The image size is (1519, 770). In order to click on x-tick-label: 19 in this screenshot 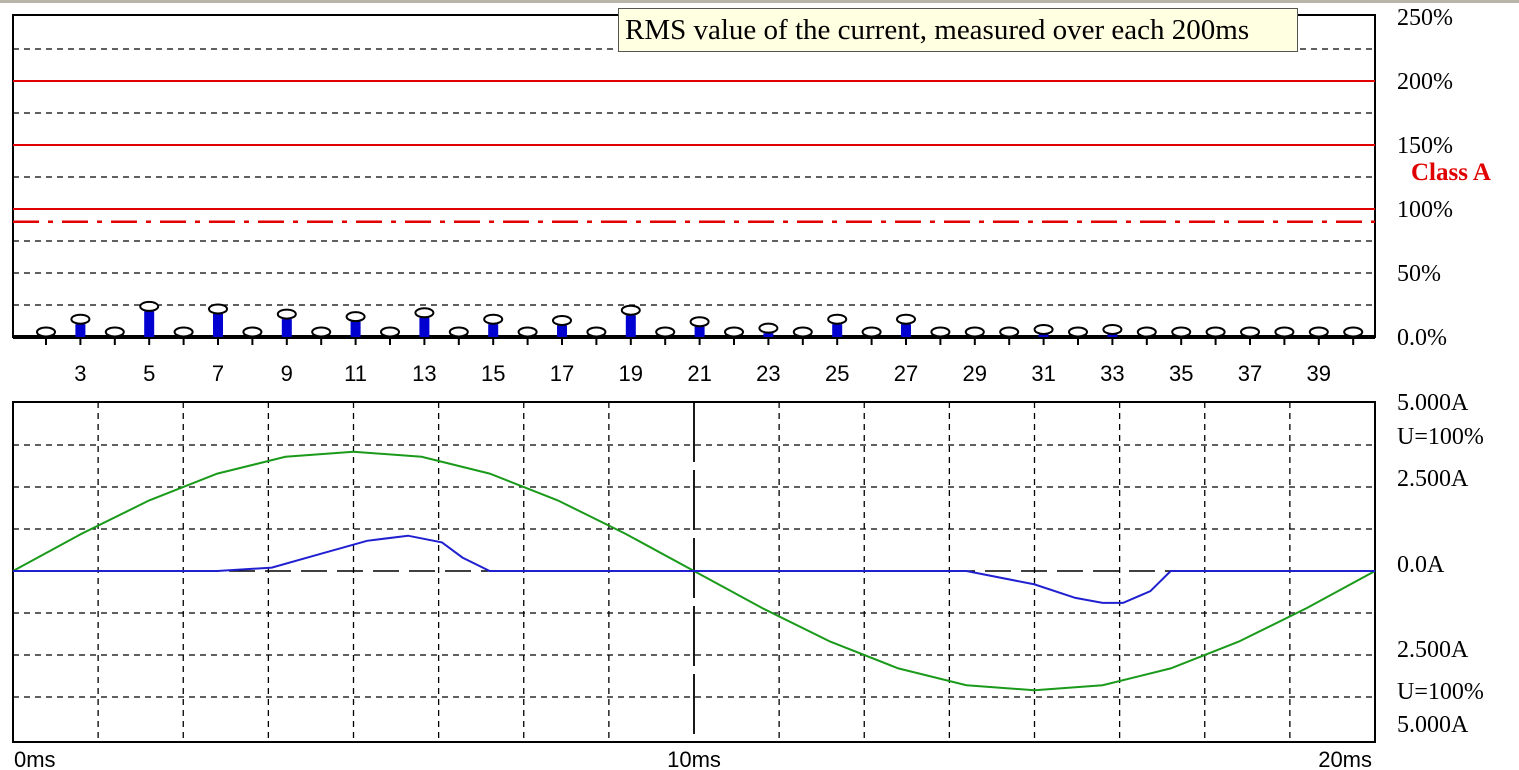, I will do `click(631, 373)`.